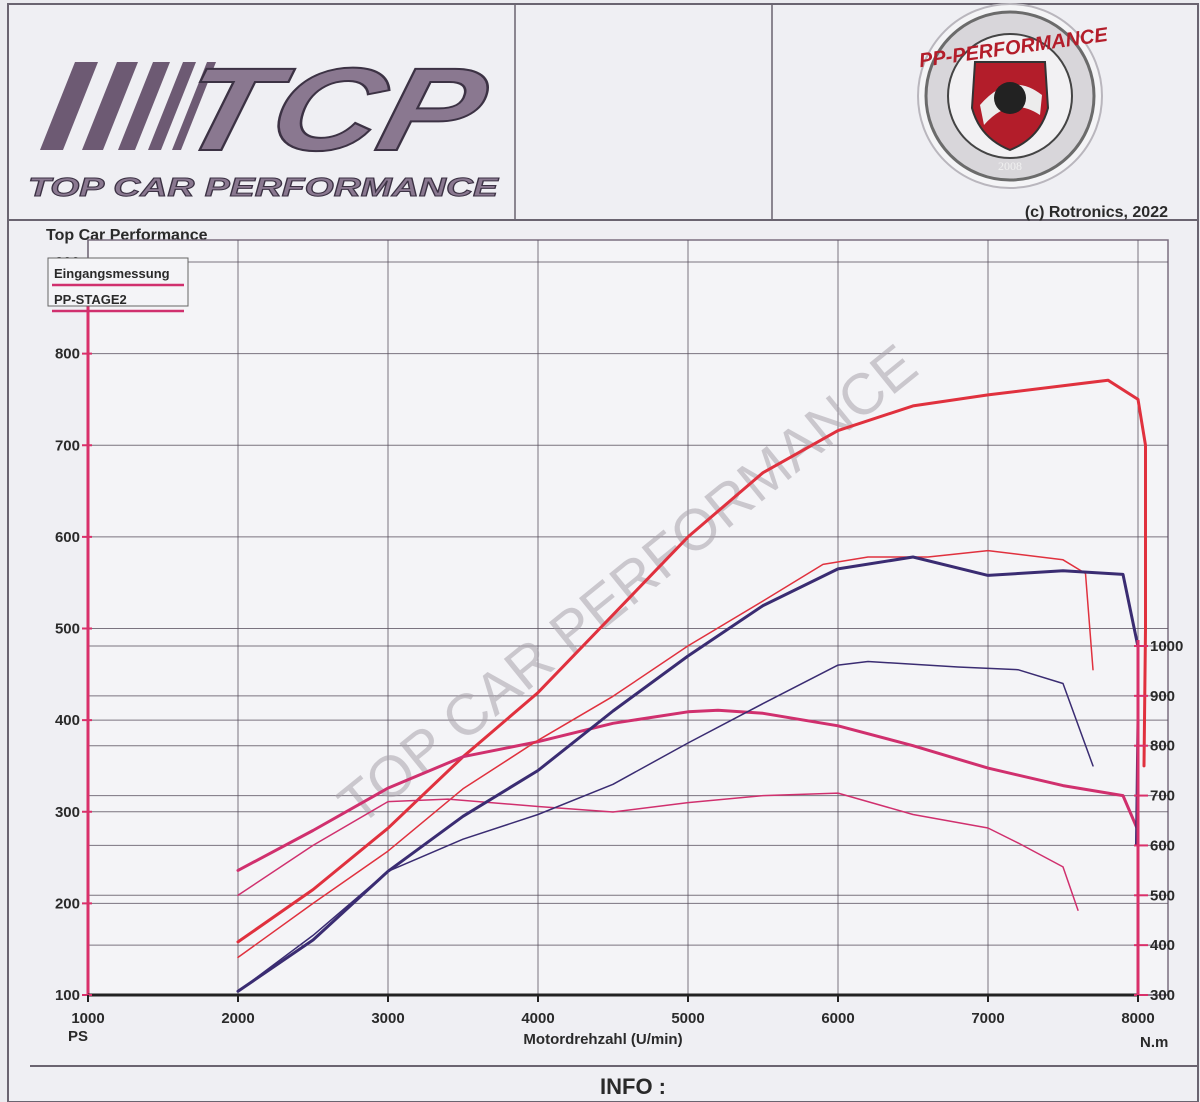 This screenshot has width=1200, height=1102. What do you see at coordinates (67, 354) in the screenshot?
I see `left-tick-label: 800` at bounding box center [67, 354].